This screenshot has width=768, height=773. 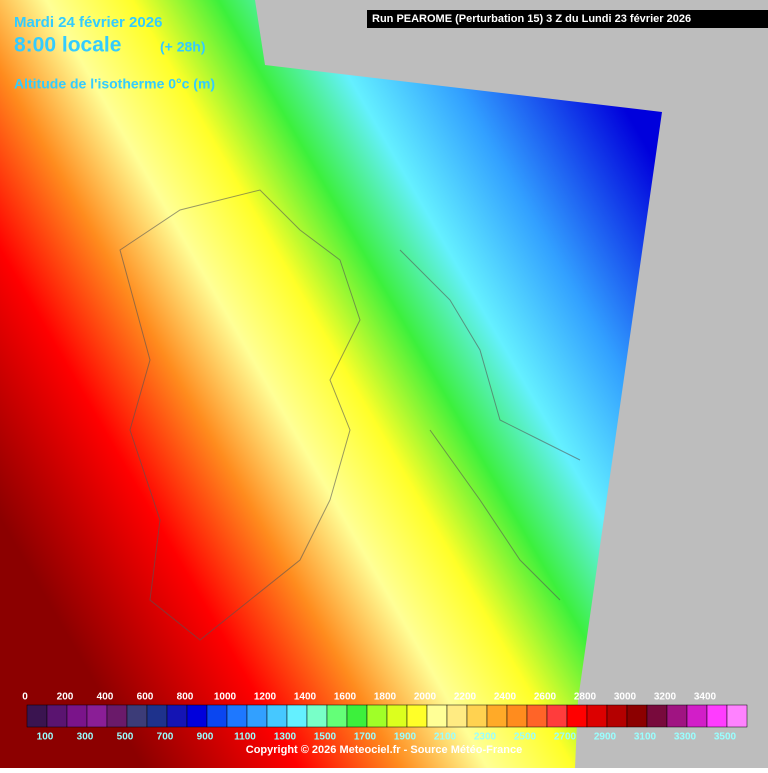 I want to click on legend-label: 1100, so click(x=245, y=737).